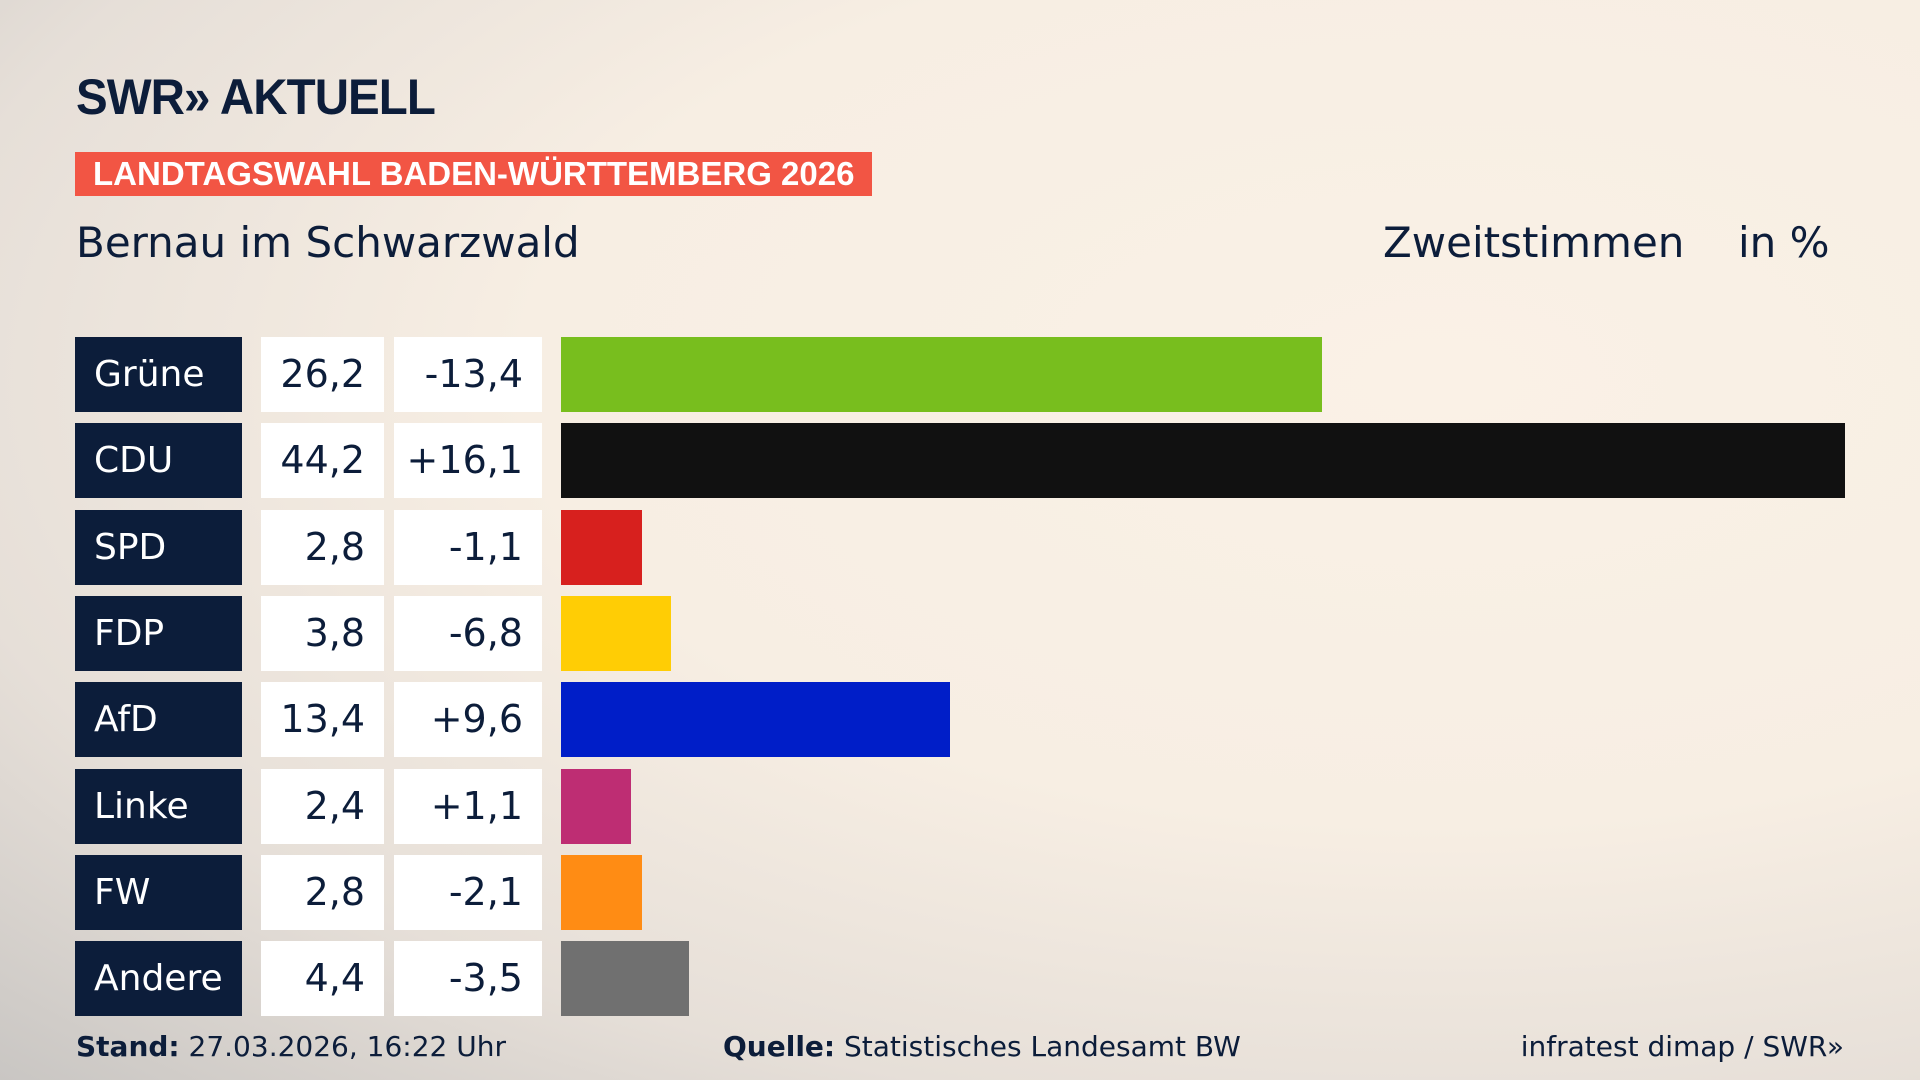 The height and width of the screenshot is (1080, 1920). What do you see at coordinates (347, 1046) in the screenshot?
I see `stand-value: 27.03.2026, 16:22 Uhr` at bounding box center [347, 1046].